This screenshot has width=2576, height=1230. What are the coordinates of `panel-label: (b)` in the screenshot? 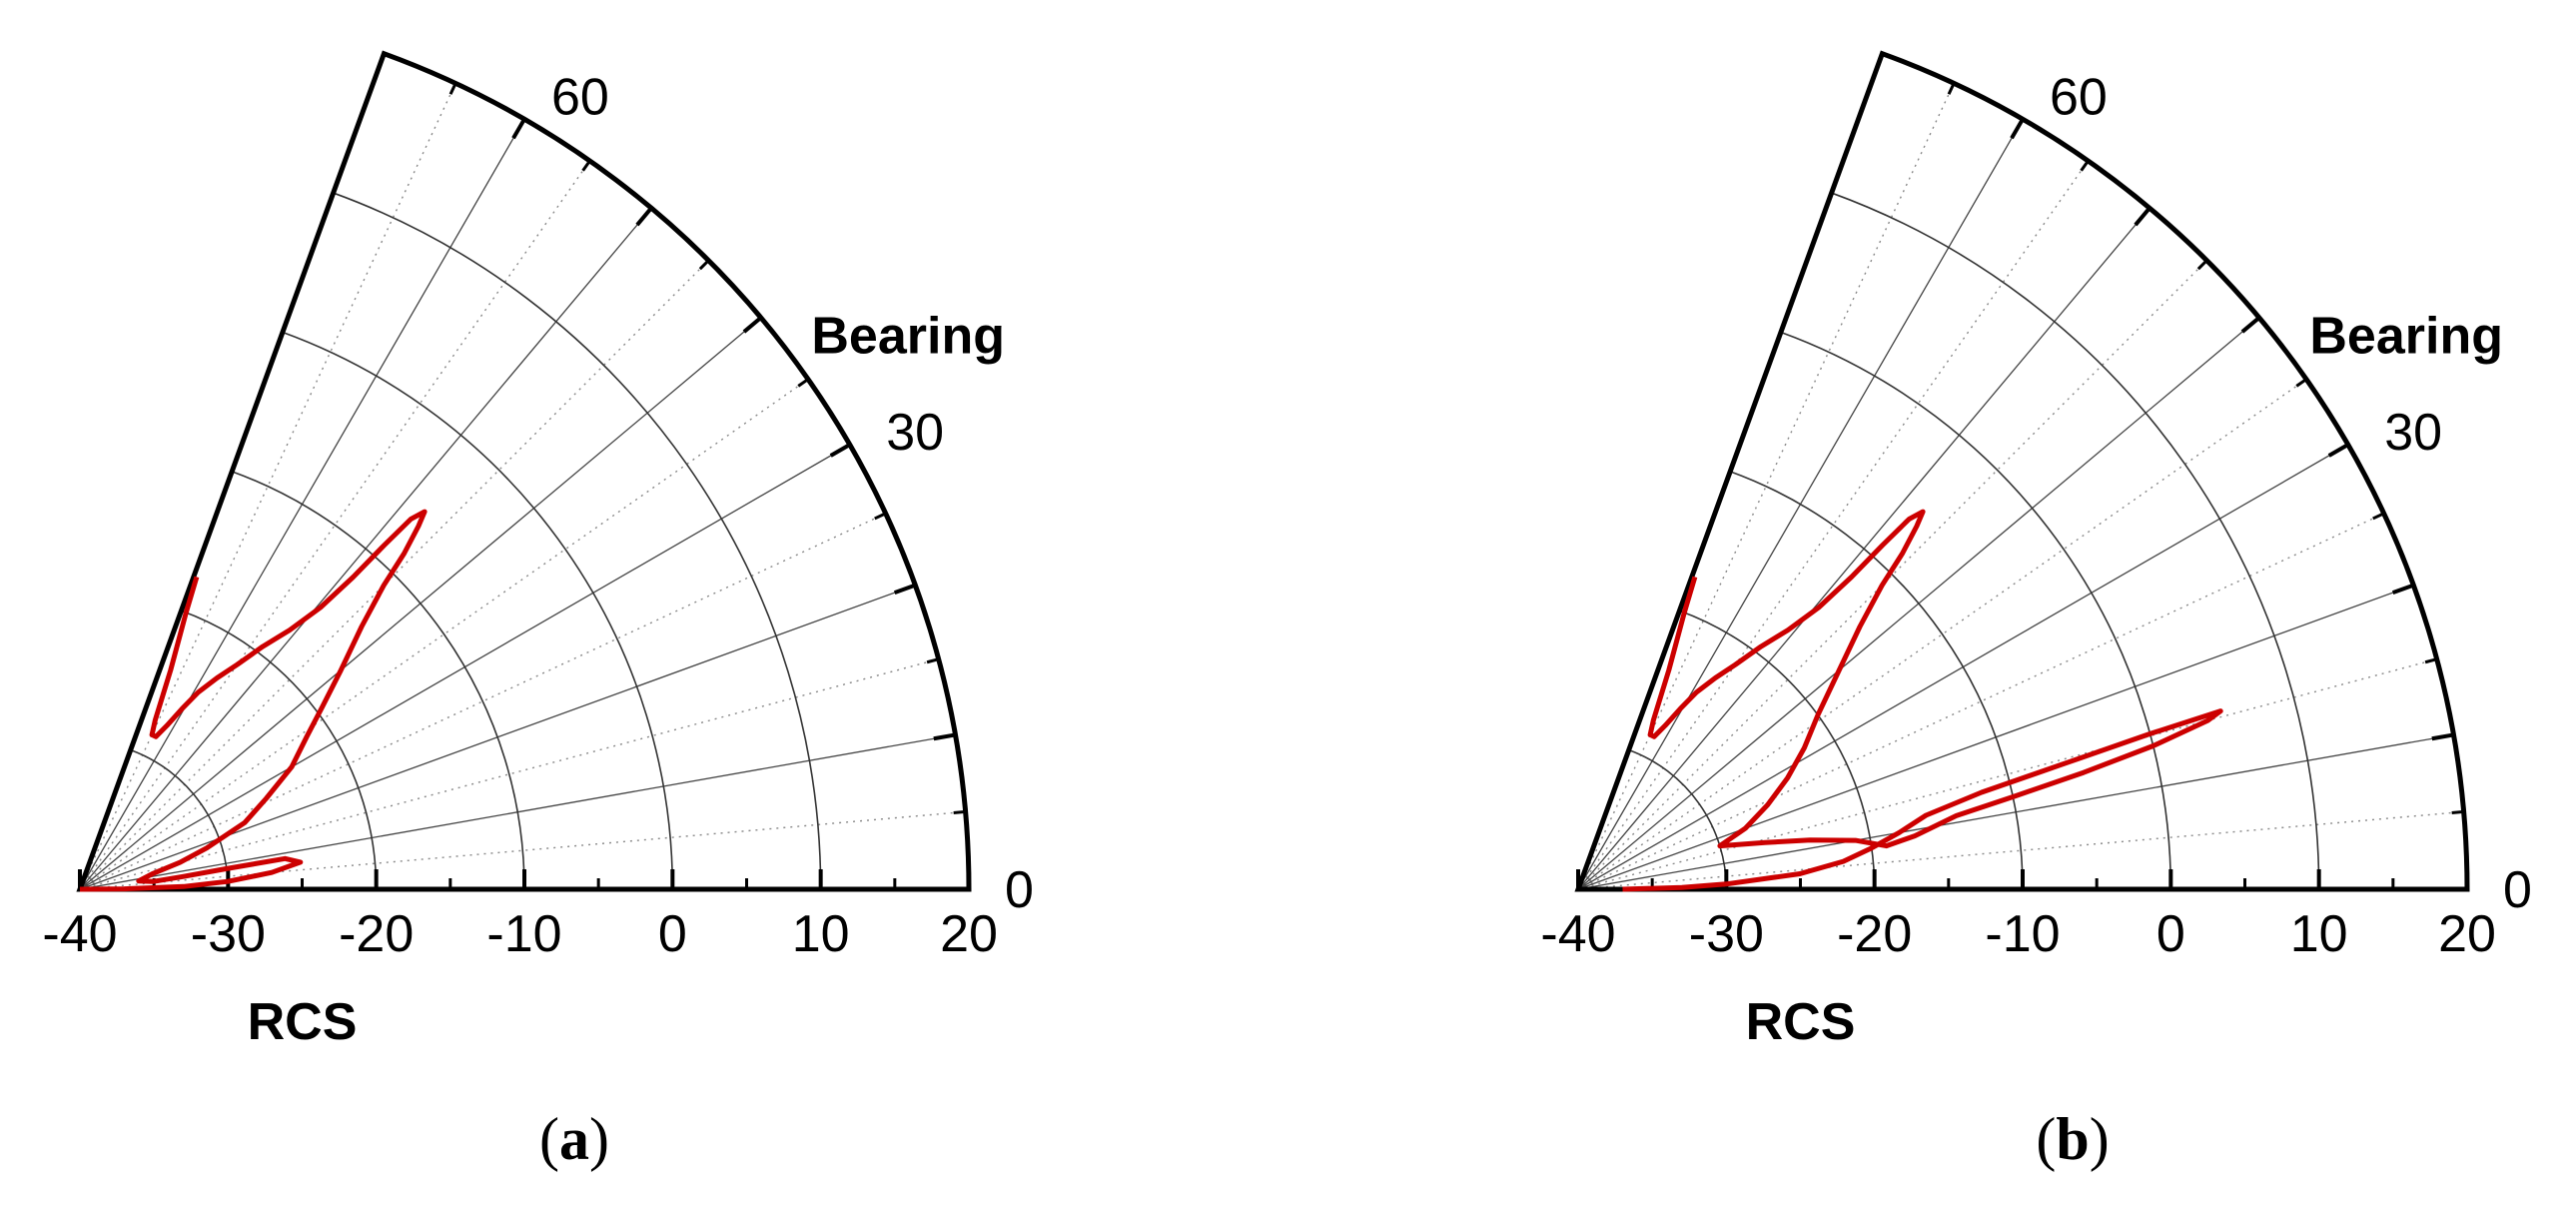 It's located at (2072, 1139).